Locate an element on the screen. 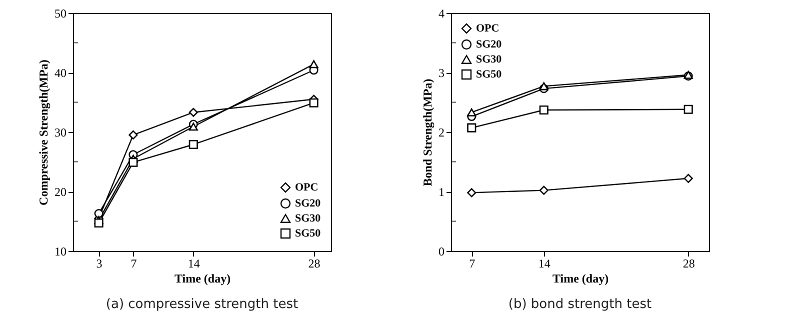 The image size is (800, 335). x-tick-label: 3 is located at coordinates (99, 263).